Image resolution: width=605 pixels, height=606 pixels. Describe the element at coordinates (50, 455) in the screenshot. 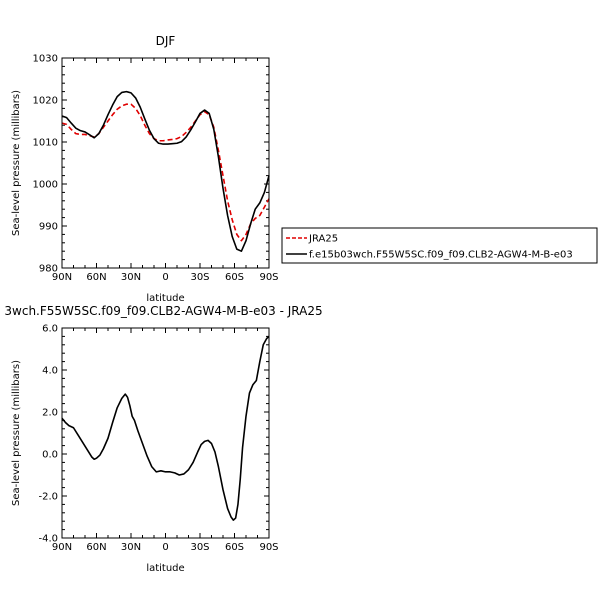

I see `y-tick-label-0-0: 0.0` at that location.